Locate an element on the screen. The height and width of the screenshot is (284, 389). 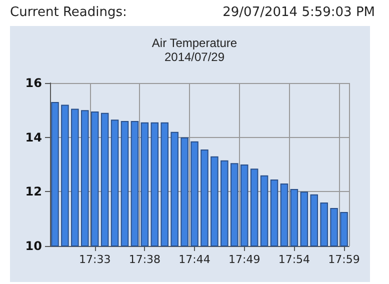
y-tick-label: 14 is located at coordinates (33, 137).